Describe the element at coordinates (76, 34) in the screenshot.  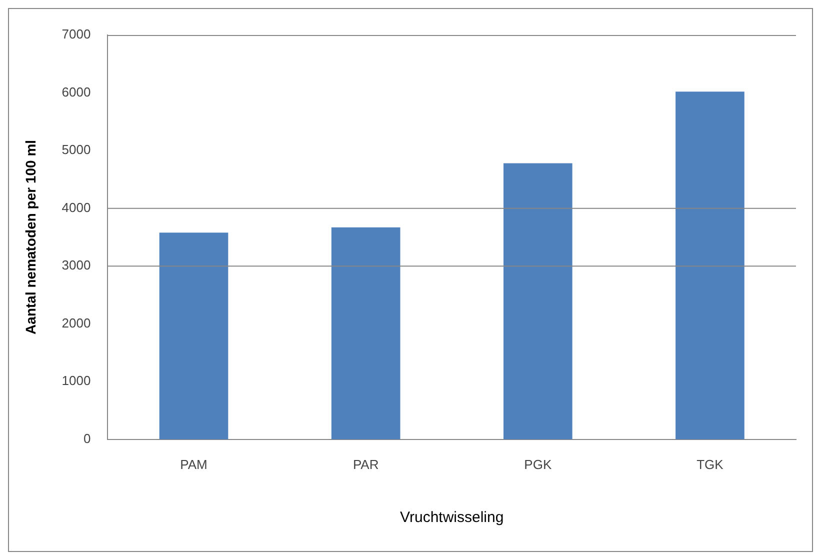
I see `y-tick-label: 7000` at that location.